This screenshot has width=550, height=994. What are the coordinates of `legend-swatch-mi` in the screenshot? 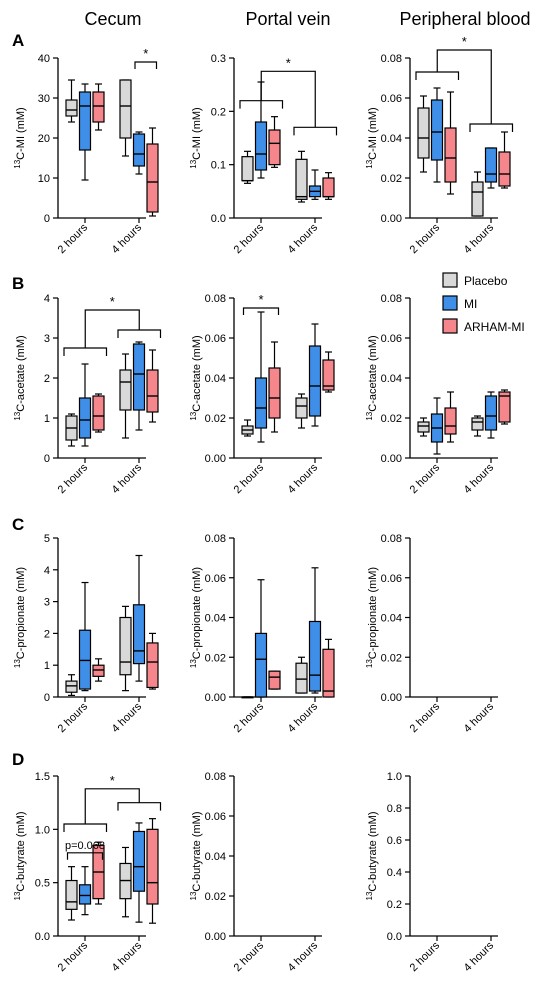 It's located at (450, 303).